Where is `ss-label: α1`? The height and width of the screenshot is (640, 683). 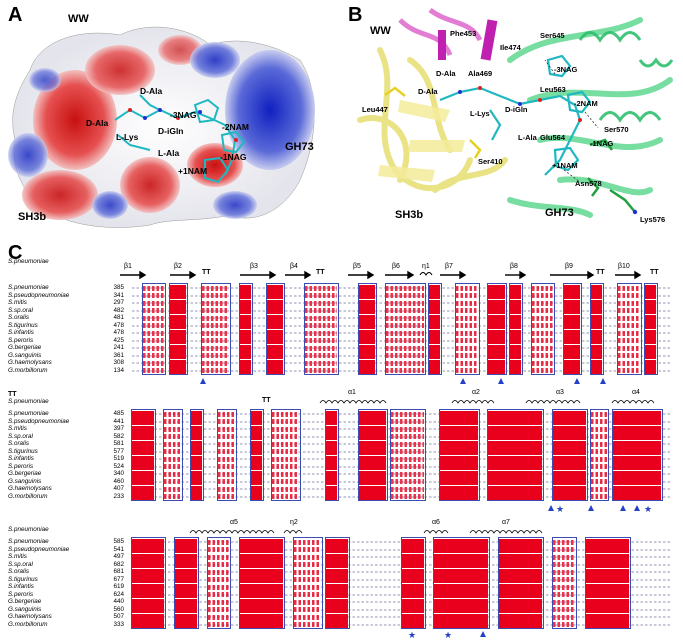
ss-label: α1 is located at coordinates (352, 392).